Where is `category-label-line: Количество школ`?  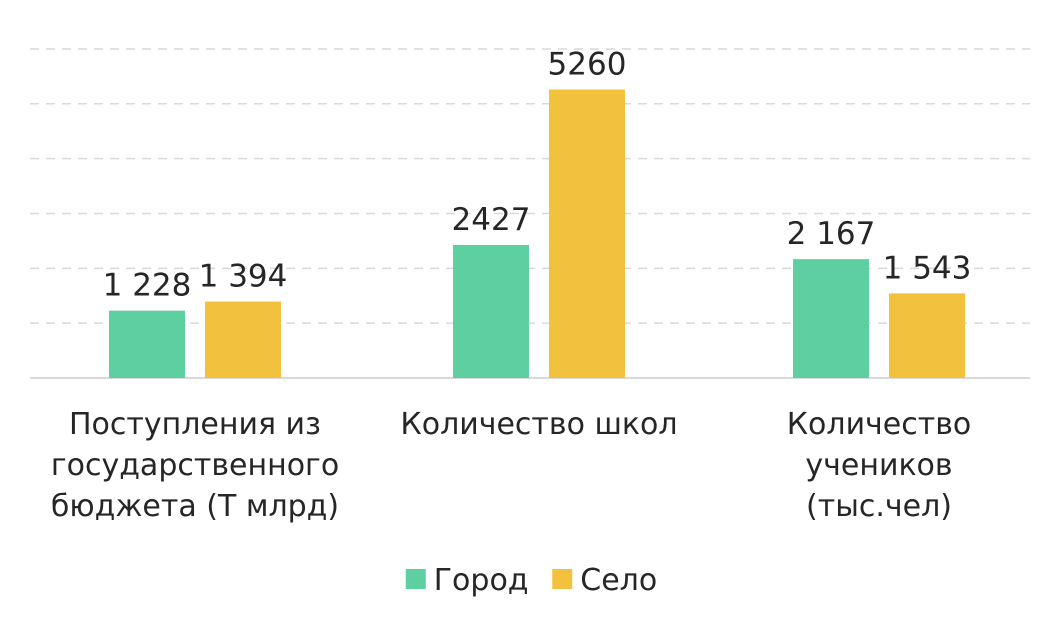 category-label-line: Количество школ is located at coordinates (538, 424).